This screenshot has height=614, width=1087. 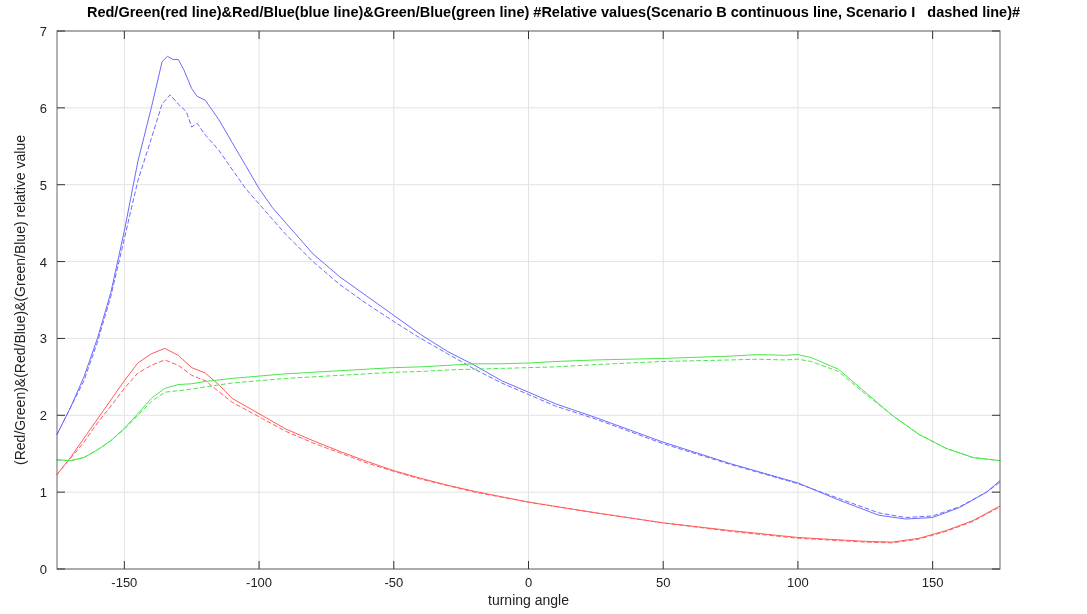 What do you see at coordinates (20, 299) in the screenshot?
I see `y-axis-title: (Red/Green)&(Red/Blue)&(Green/Blue) relative value` at bounding box center [20, 299].